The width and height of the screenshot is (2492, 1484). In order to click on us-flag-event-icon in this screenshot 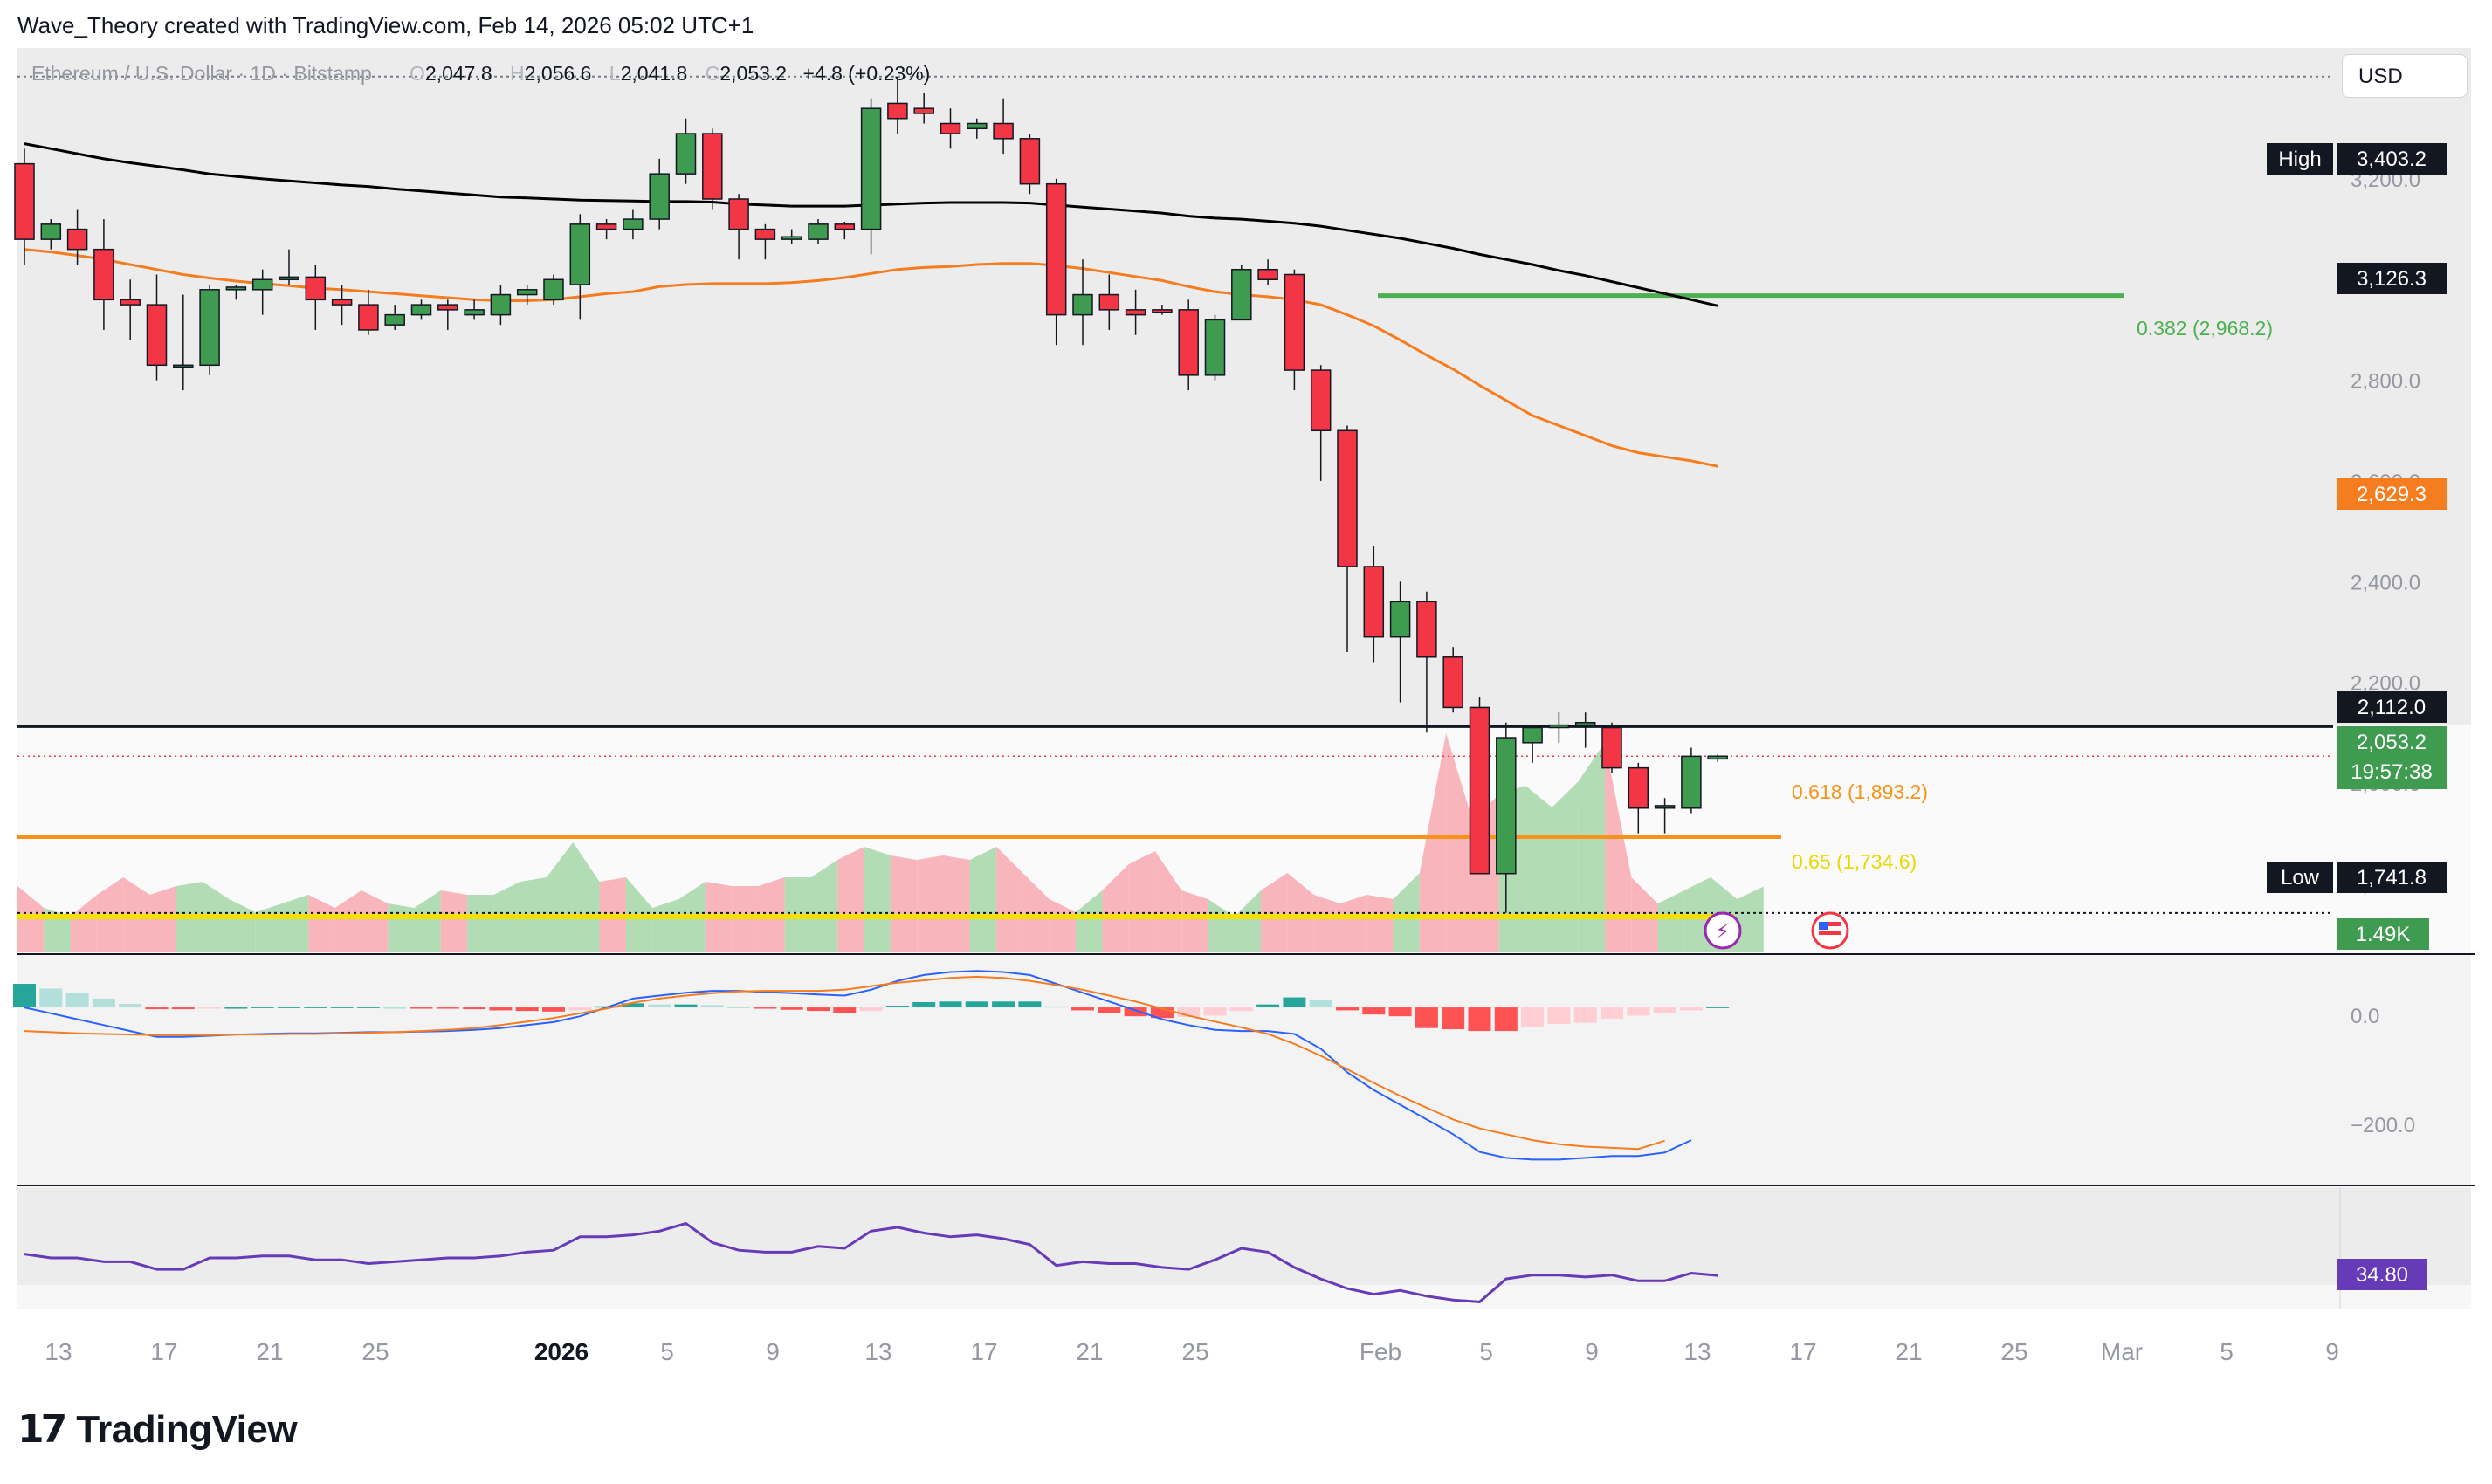, I will do `click(1830, 930)`.